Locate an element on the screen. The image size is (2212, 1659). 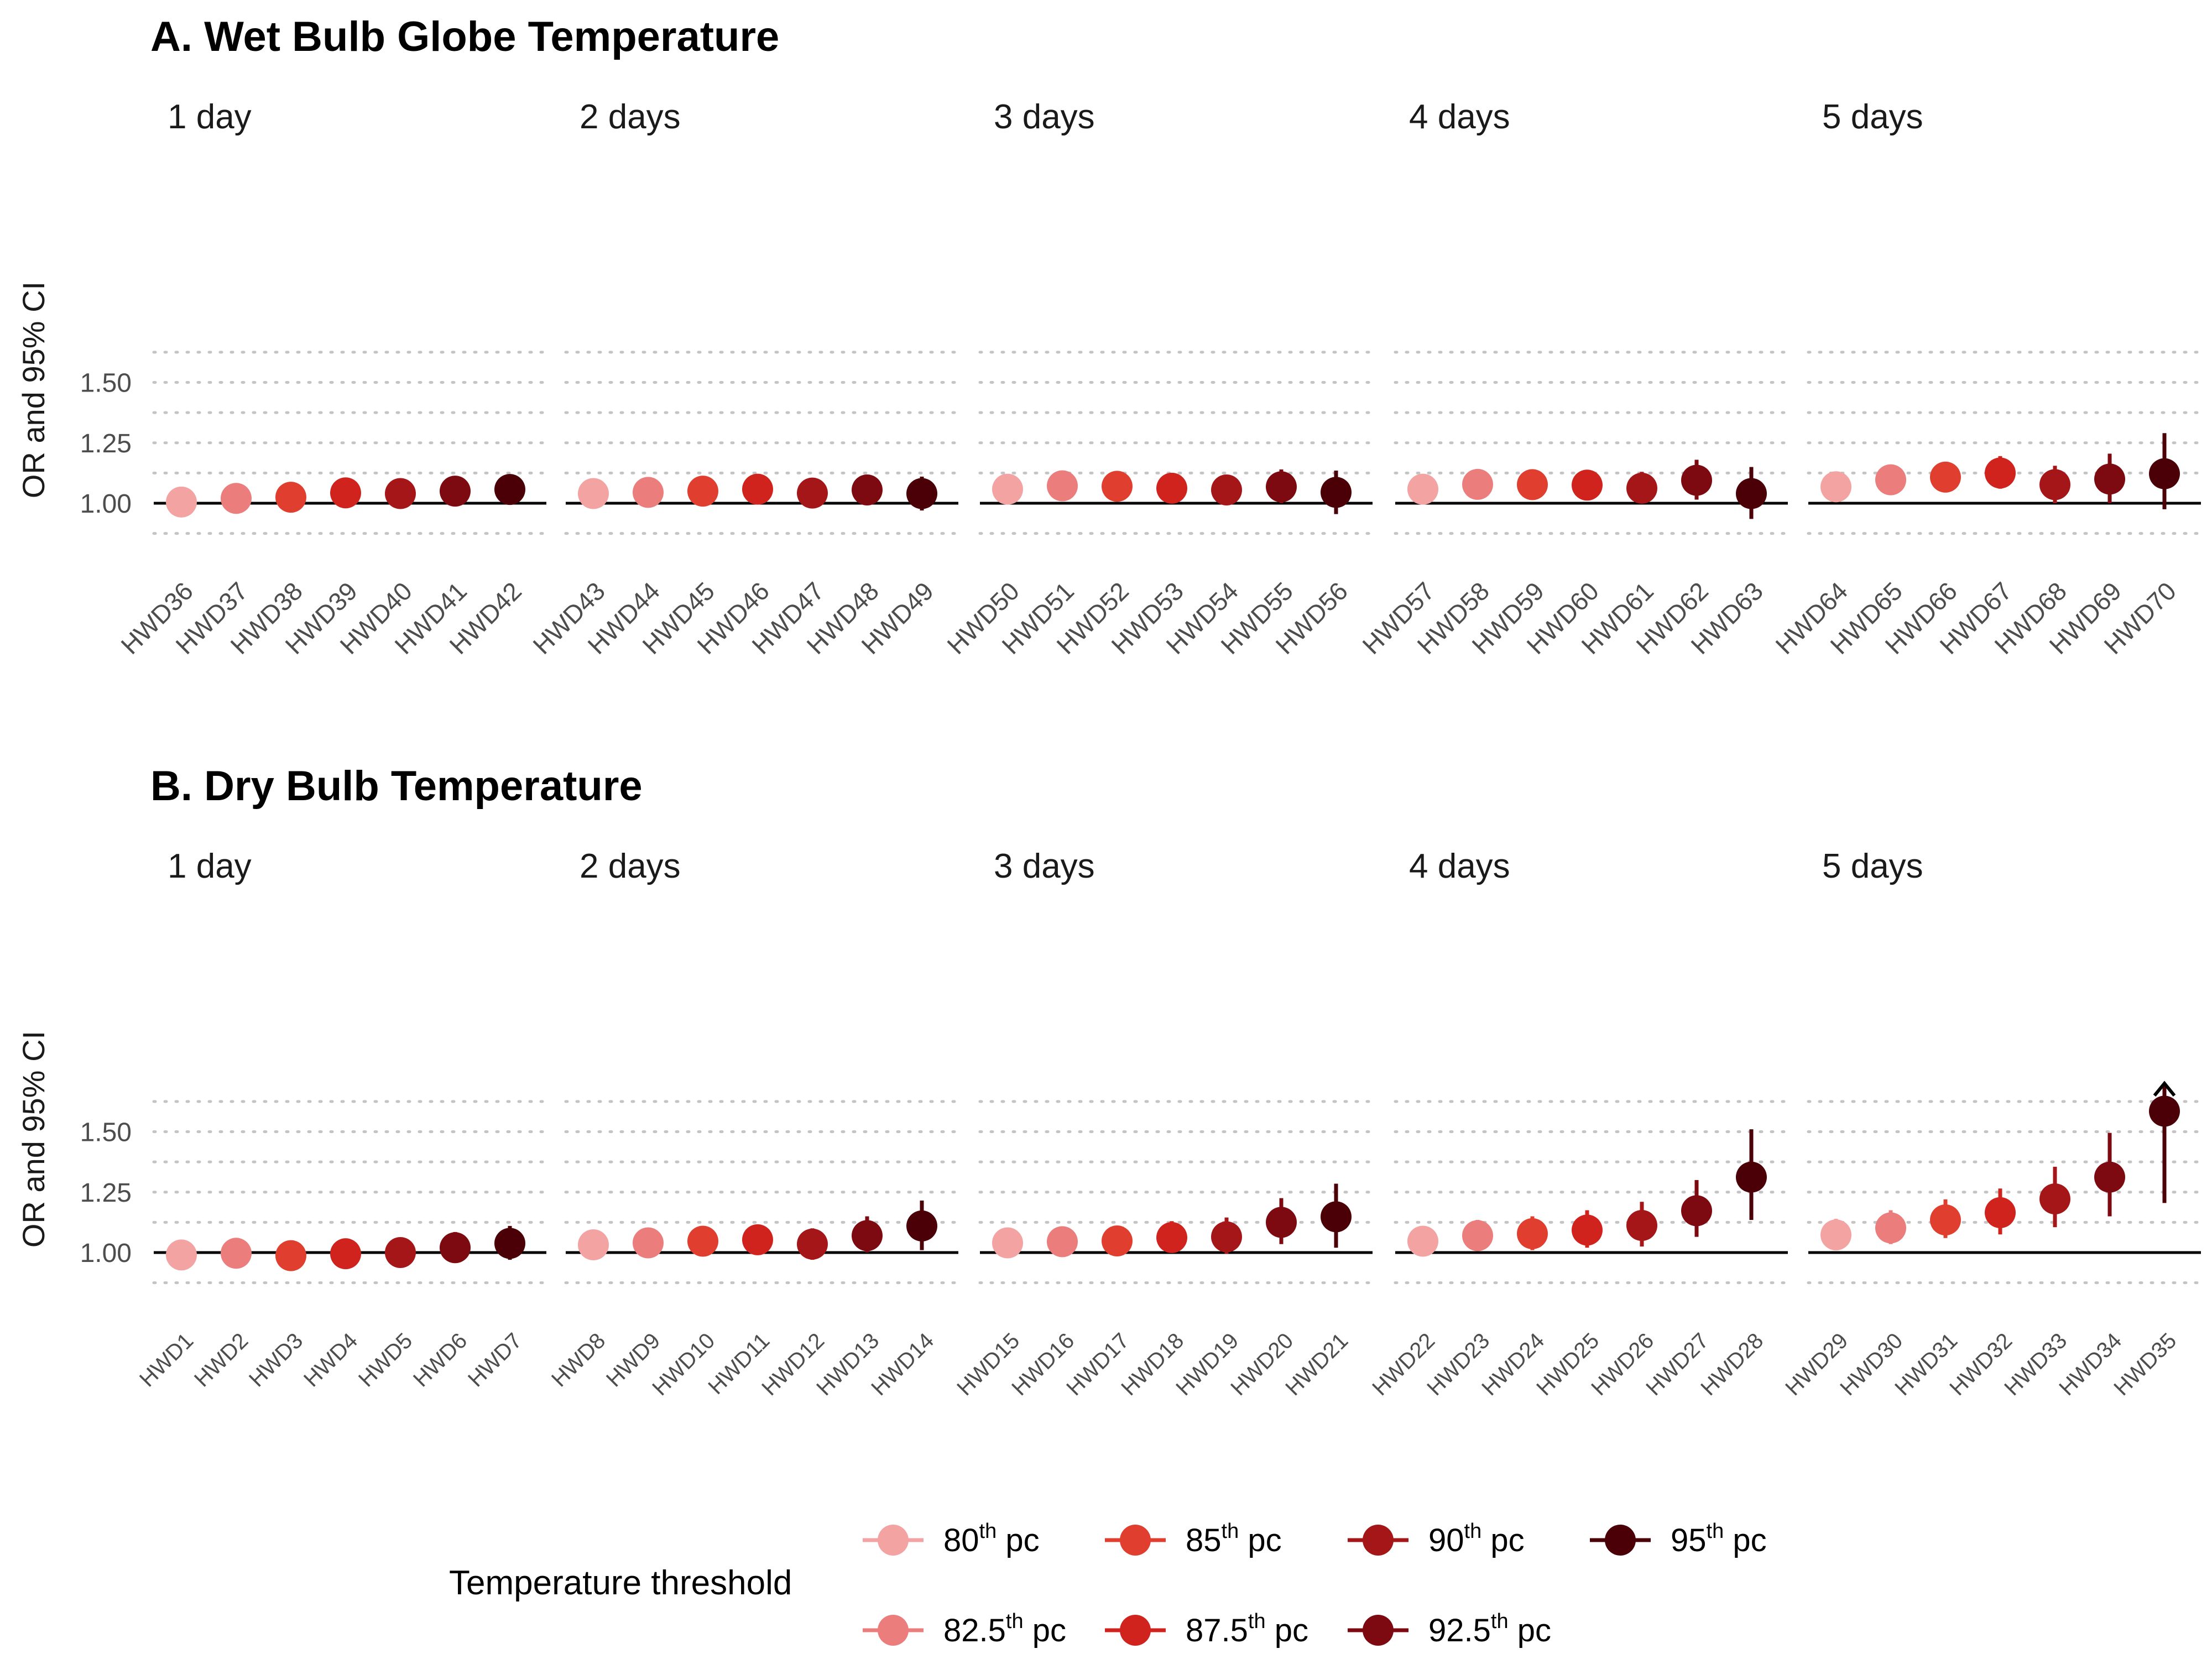
legend-title: Temperature threshold is located at coordinates (621, 1583).